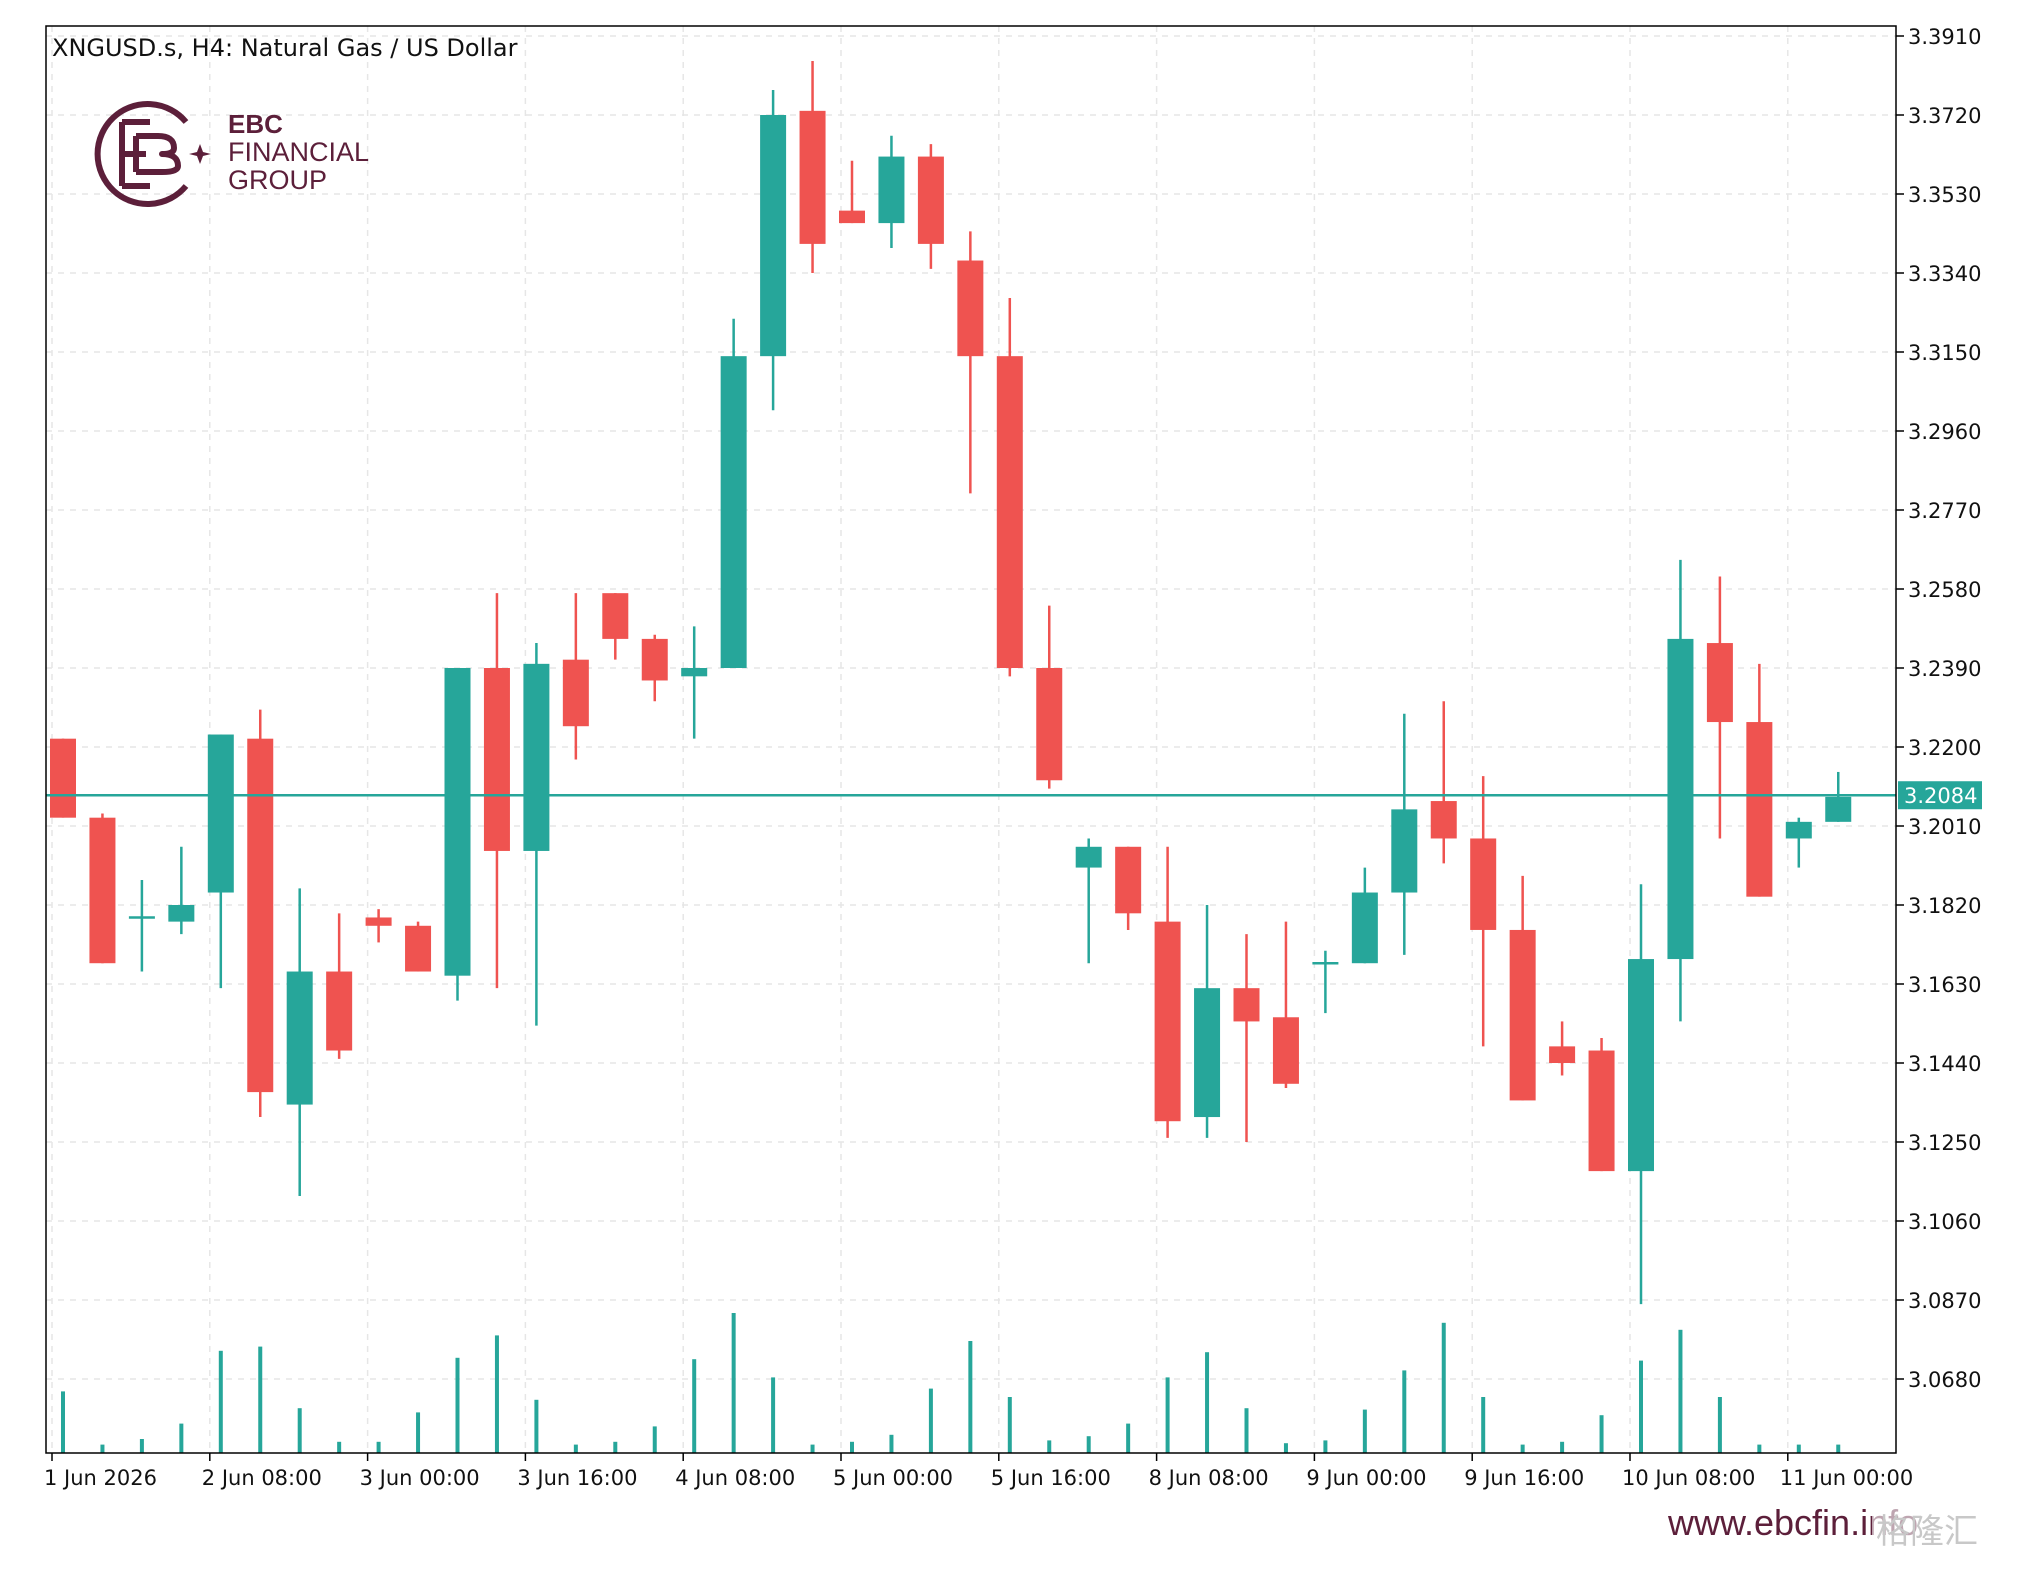  What do you see at coordinates (1944, 1301) in the screenshot?
I see `y-tick-label: 3.0870` at bounding box center [1944, 1301].